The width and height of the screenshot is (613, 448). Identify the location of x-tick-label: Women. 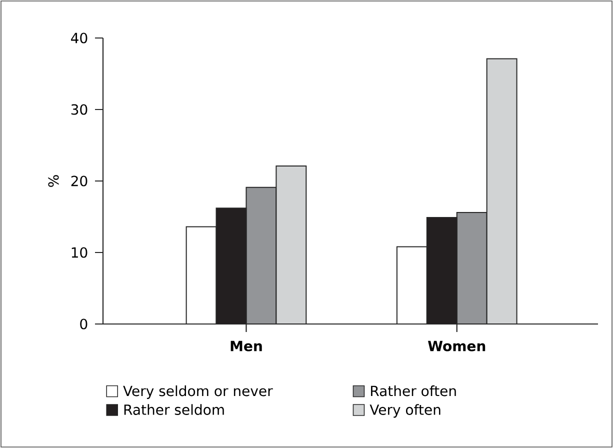
(457, 346).